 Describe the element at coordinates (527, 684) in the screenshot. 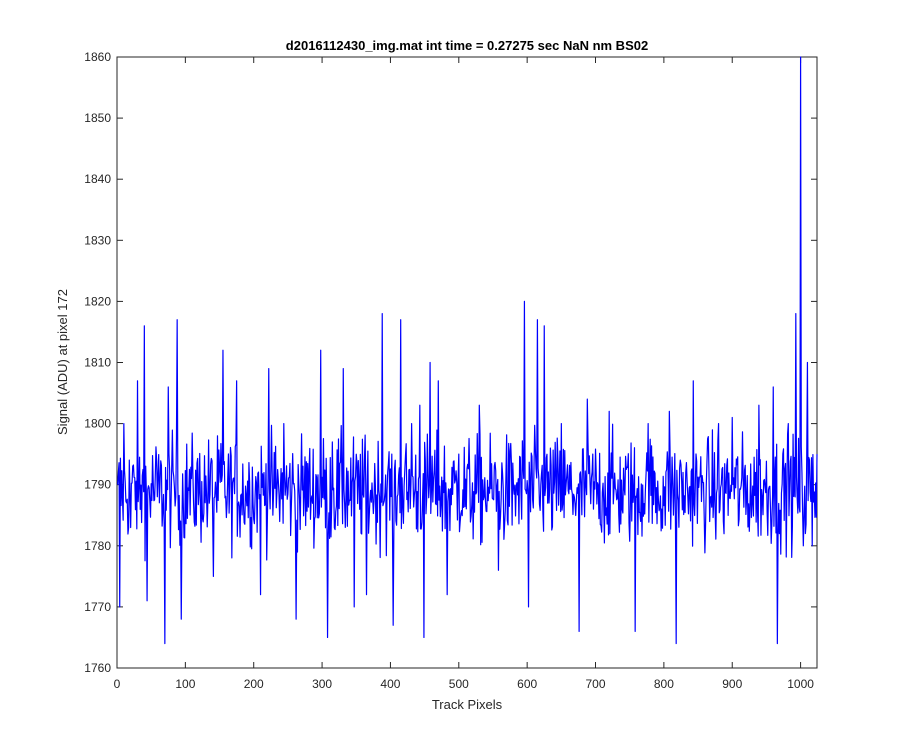

I see `x-tick-label: 600` at that location.